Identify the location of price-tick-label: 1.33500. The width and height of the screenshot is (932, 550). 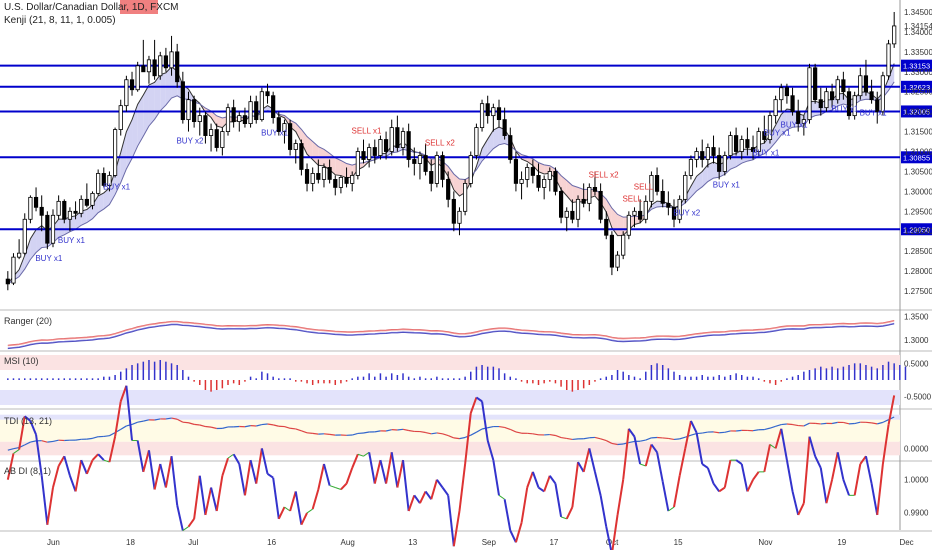
(918, 52).